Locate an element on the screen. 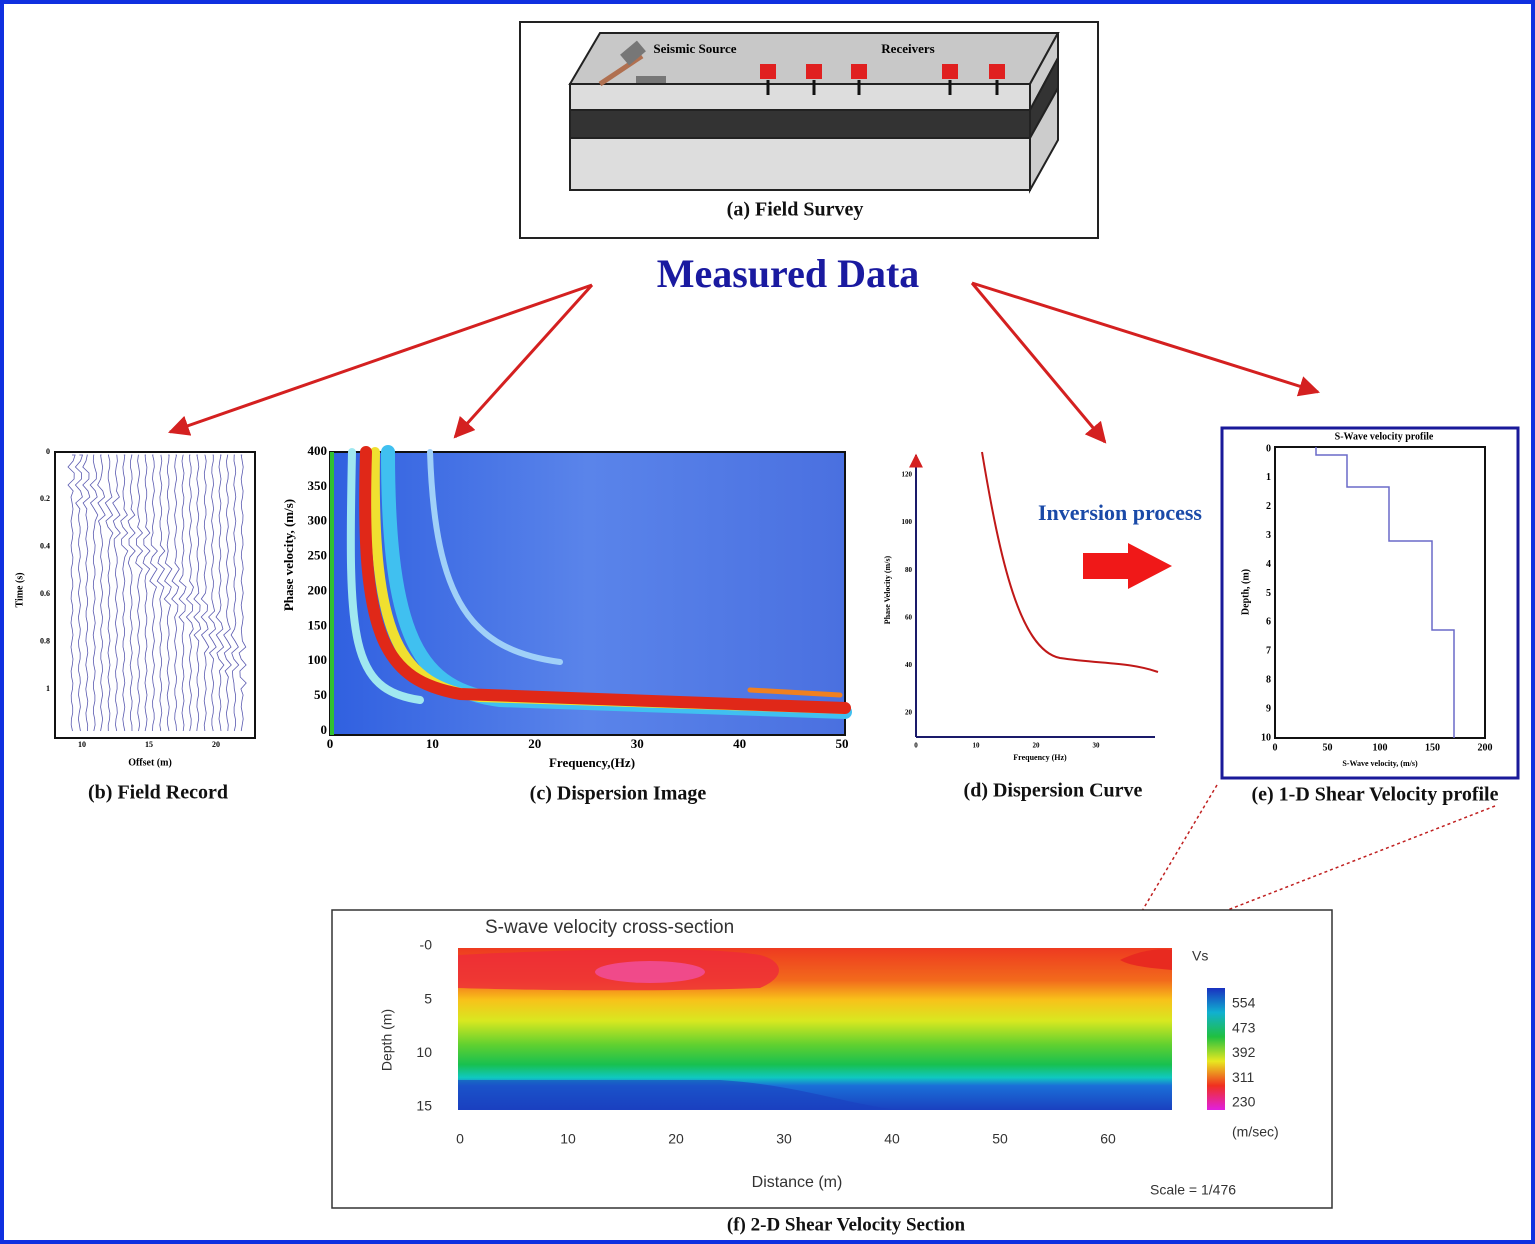 The image size is (1535, 1244). x-label: S-Wave velocity, (m/s) is located at coordinates (1380, 763).